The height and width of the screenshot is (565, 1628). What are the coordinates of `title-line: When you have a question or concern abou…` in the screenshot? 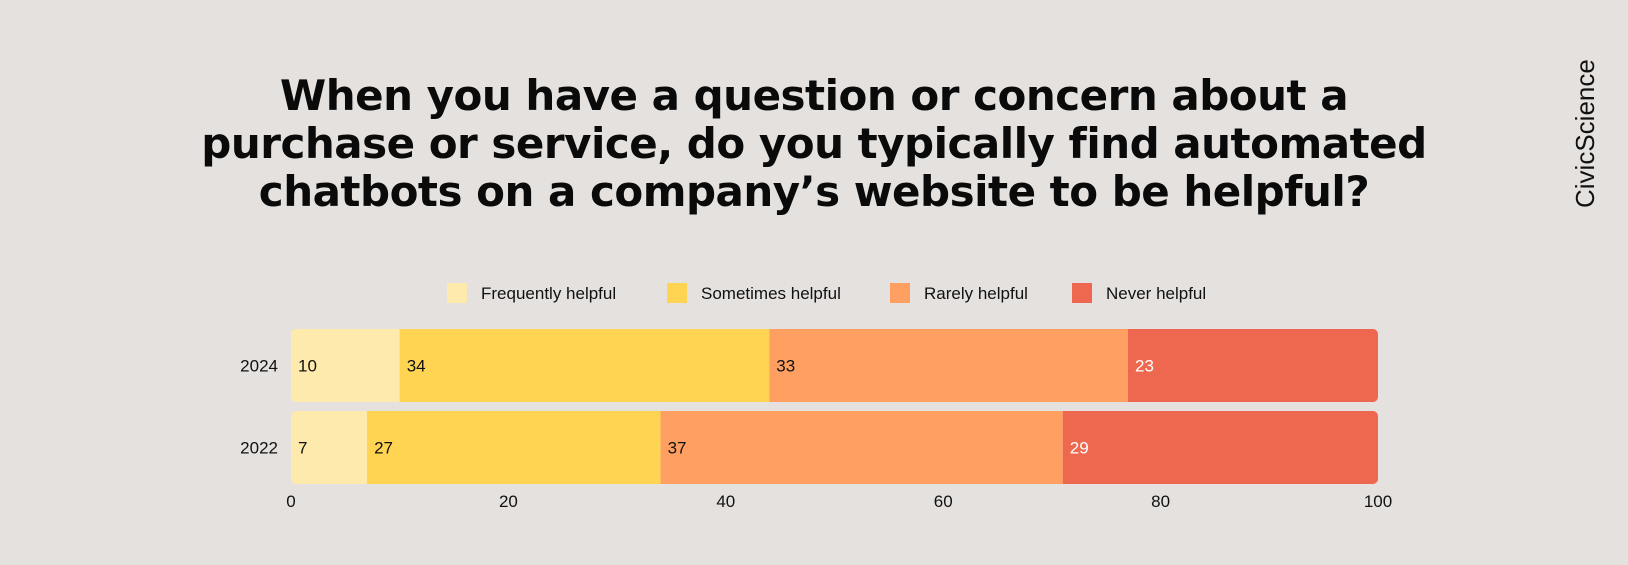 It's located at (814, 95).